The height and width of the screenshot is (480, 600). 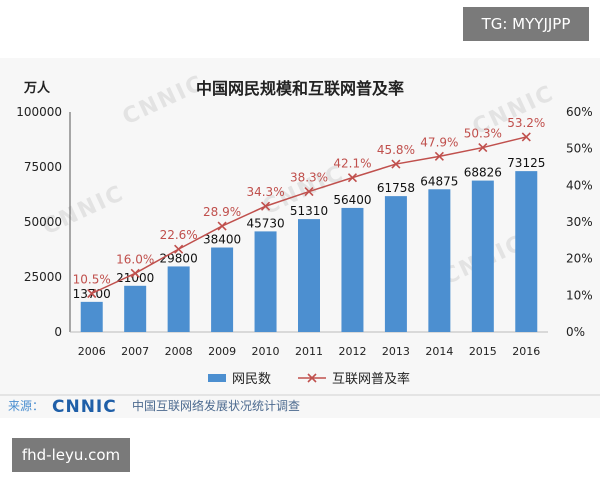 I want to click on x-tick-label: 2015, so click(x=483, y=351).